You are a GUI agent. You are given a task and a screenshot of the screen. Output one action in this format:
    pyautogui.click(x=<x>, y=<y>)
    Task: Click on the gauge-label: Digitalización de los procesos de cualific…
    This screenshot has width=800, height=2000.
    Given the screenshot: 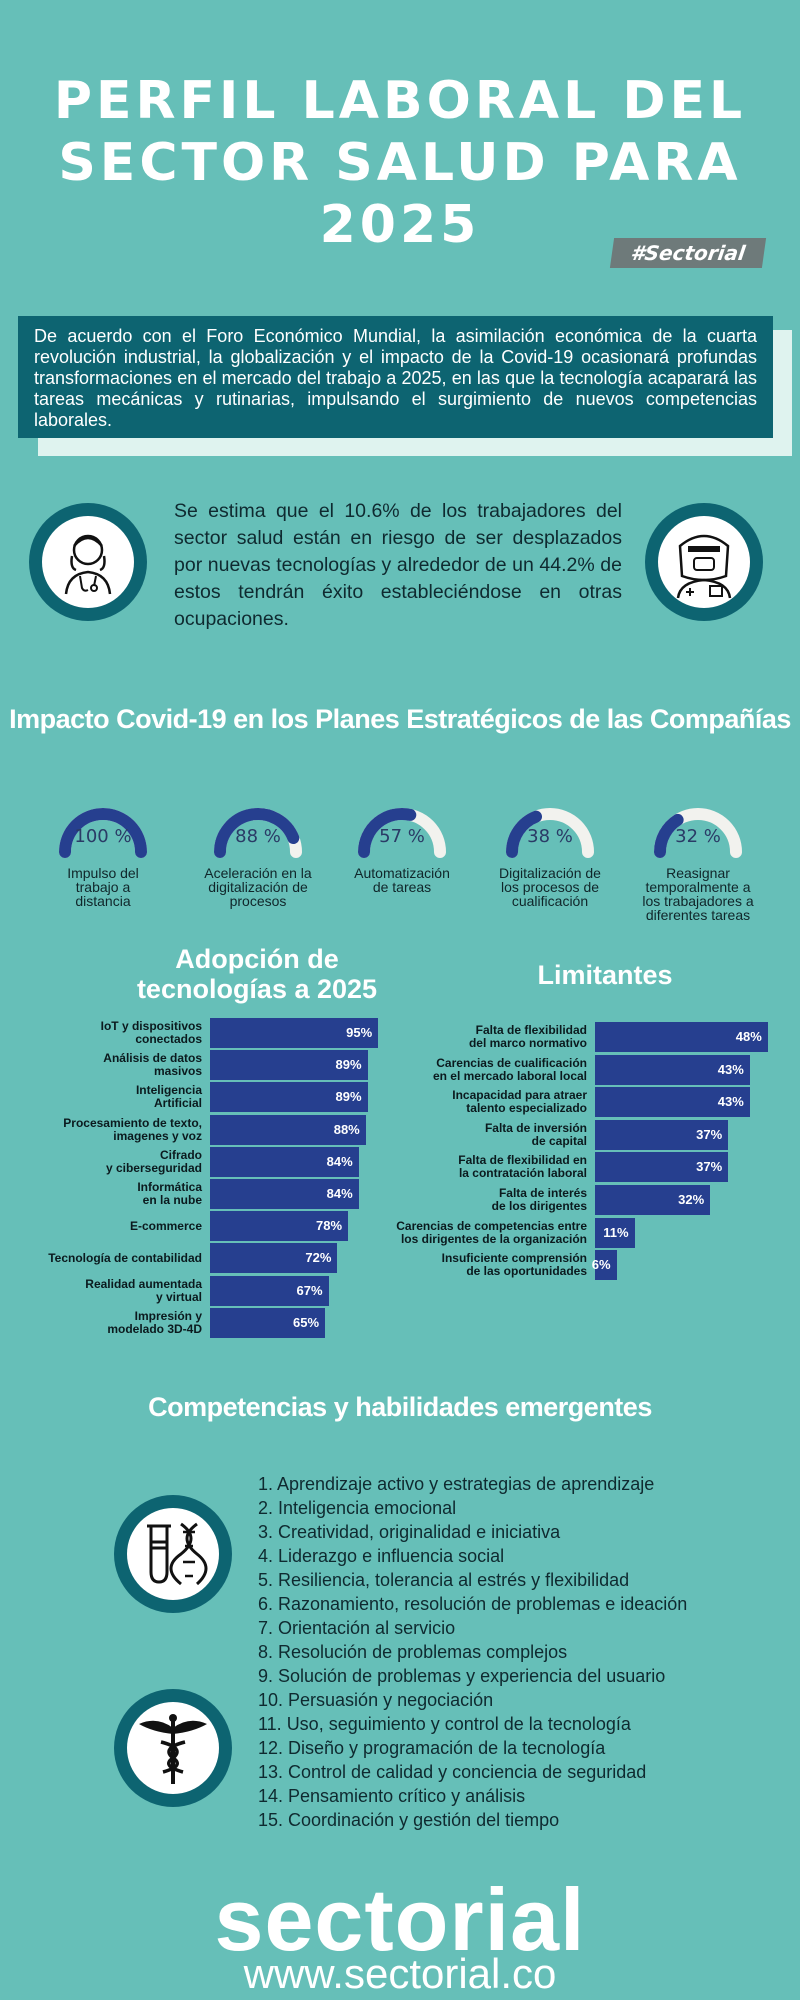 What is the action you would take?
    pyautogui.click(x=550, y=887)
    